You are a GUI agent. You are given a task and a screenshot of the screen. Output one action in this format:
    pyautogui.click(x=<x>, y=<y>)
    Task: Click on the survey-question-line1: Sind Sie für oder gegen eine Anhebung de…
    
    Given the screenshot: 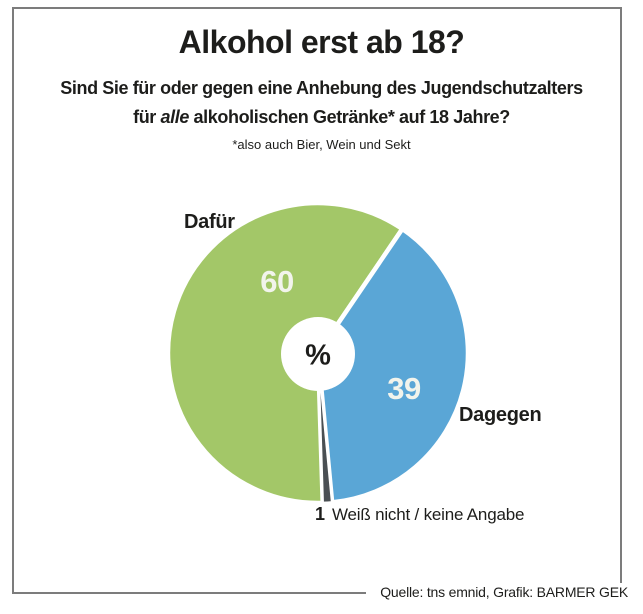 What is the action you would take?
    pyautogui.click(x=321, y=88)
    